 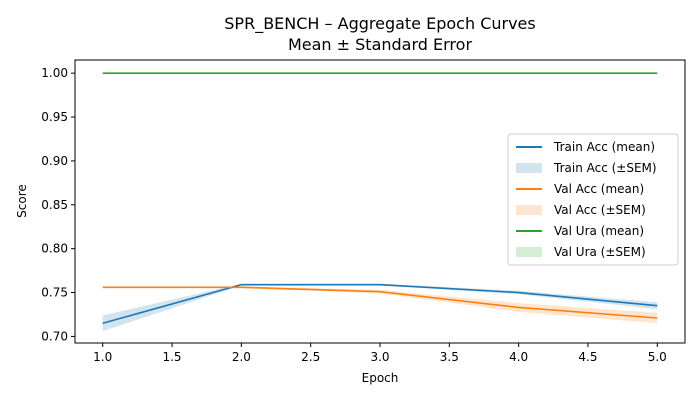 I want to click on x-tick-label: 2.0, so click(x=241, y=357).